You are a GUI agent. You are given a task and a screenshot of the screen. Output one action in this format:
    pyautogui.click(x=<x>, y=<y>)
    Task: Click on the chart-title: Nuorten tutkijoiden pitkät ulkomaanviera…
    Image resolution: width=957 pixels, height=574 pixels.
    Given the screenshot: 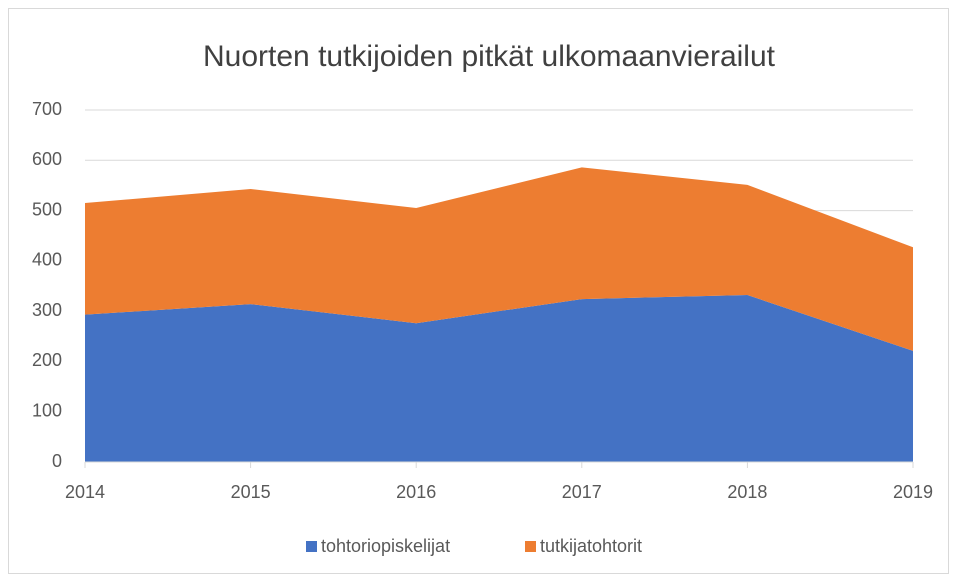 What is the action you would take?
    pyautogui.click(x=489, y=56)
    